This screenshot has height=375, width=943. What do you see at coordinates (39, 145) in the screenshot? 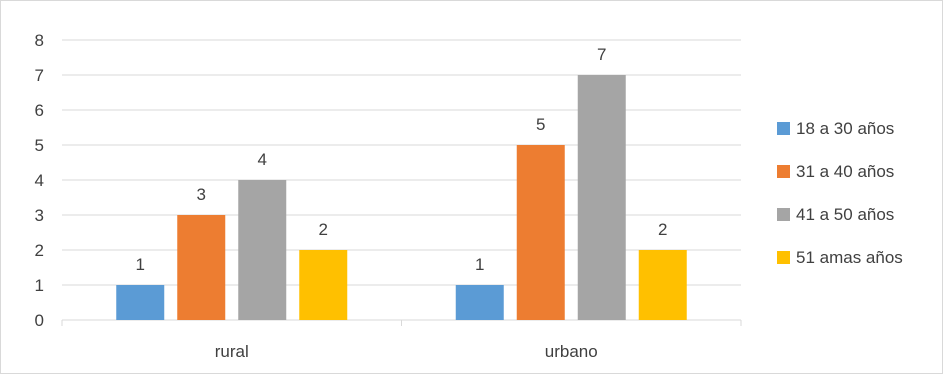
I see `y-tick-label: 5` at bounding box center [39, 145].